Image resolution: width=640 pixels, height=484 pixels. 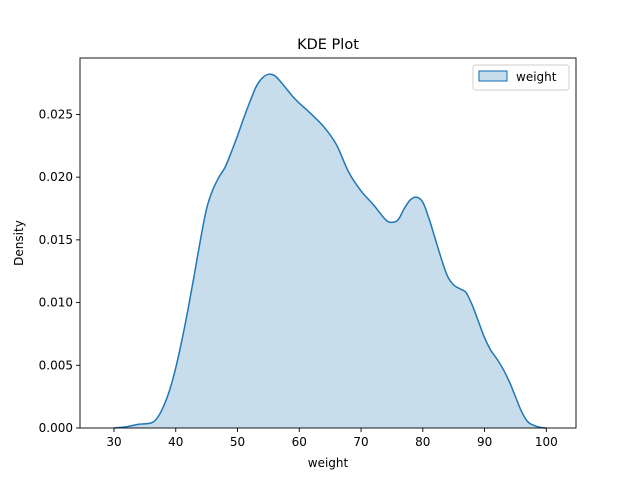 What do you see at coordinates (56, 177) in the screenshot?
I see `y-tick-label: 0.020` at bounding box center [56, 177].